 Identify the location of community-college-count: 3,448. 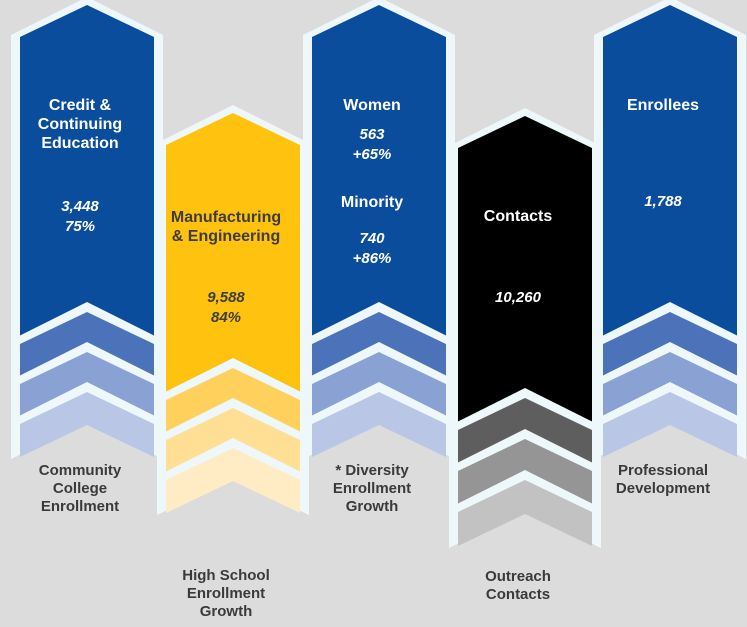
(80, 206).